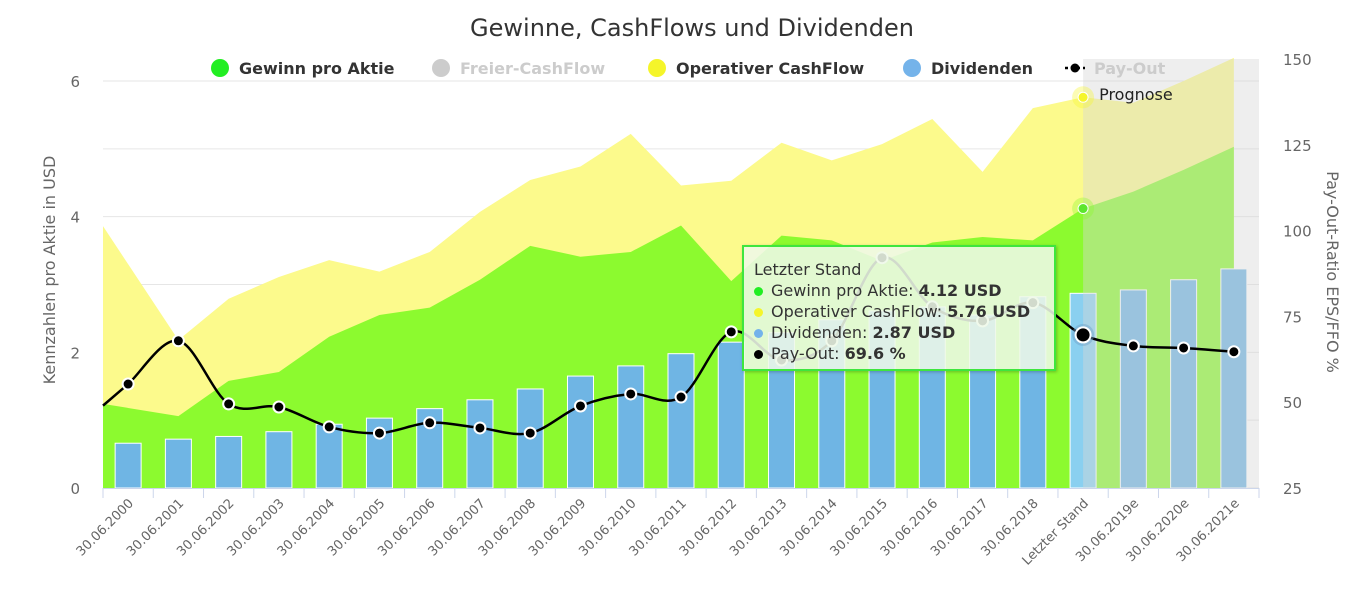 This screenshot has height=590, width=1372. What do you see at coordinates (989, 311) in the screenshot?
I see `tooltip-value: 5.76 USD` at bounding box center [989, 311].